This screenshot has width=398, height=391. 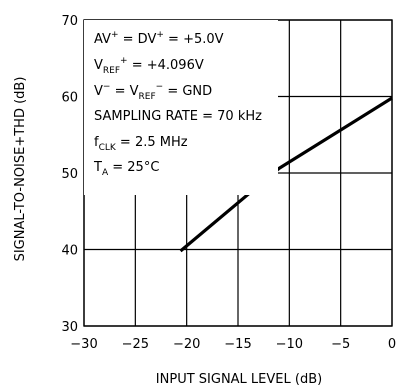 I want to click on x-tick-label: 0, so click(x=392, y=344).